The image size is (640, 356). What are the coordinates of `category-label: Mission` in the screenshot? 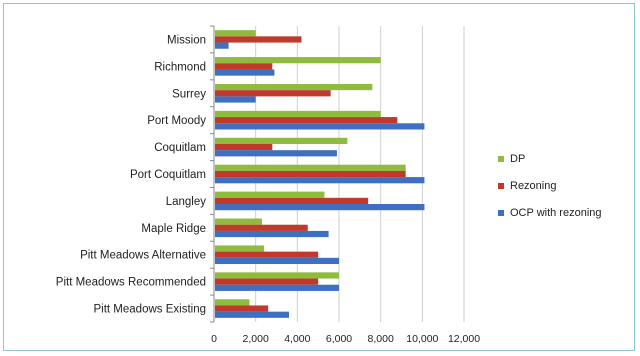 It's located at (186, 40).